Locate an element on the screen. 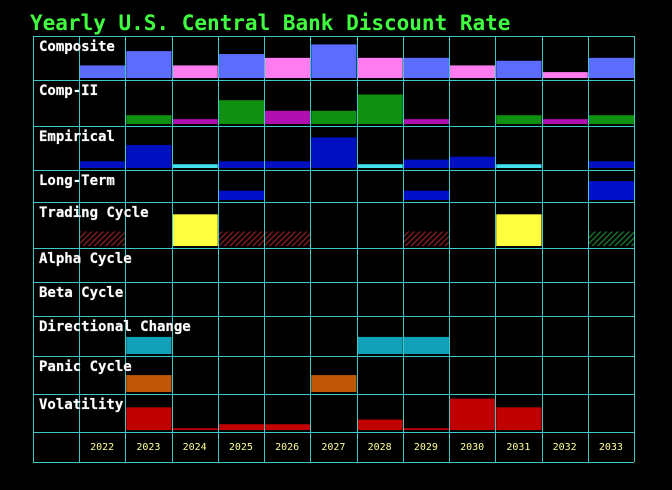 The width and height of the screenshot is (672, 490). x-tick-label: 2026 is located at coordinates (287, 447).